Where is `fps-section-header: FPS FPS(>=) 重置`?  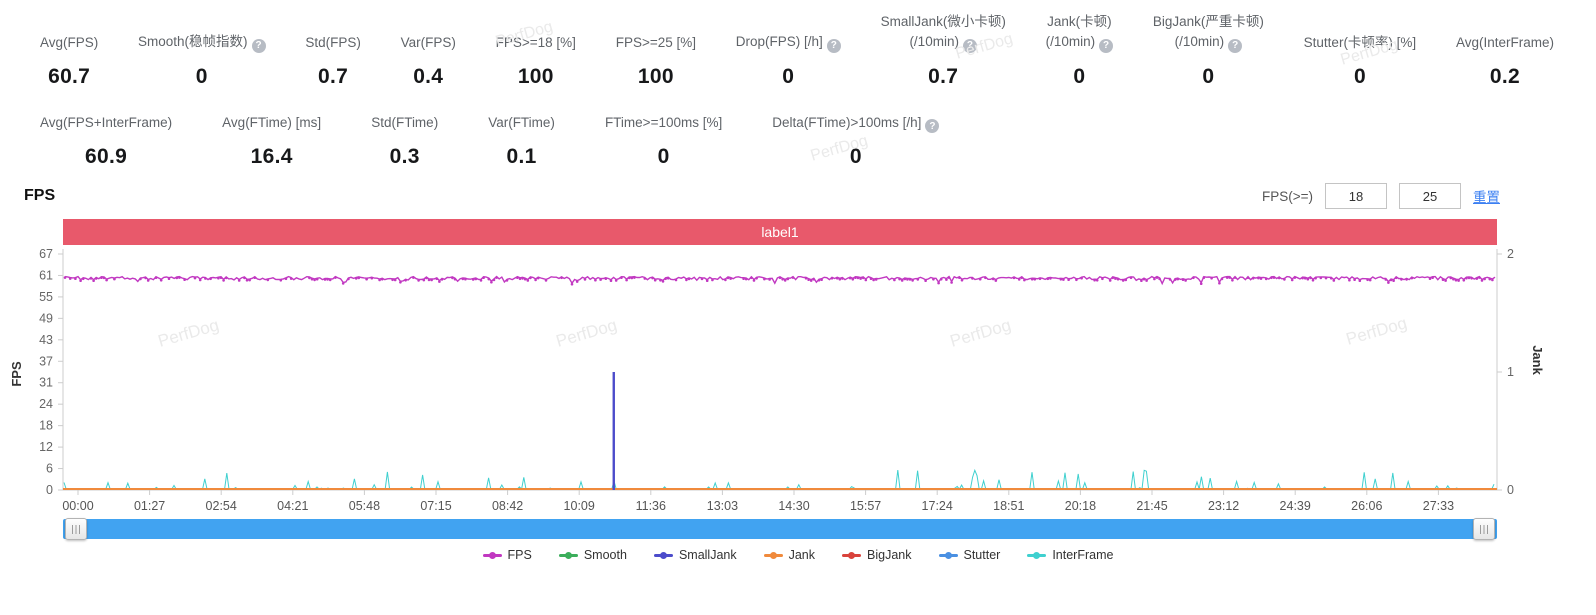 fps-section-header: FPS FPS(>=) 重置 is located at coordinates (798, 196).